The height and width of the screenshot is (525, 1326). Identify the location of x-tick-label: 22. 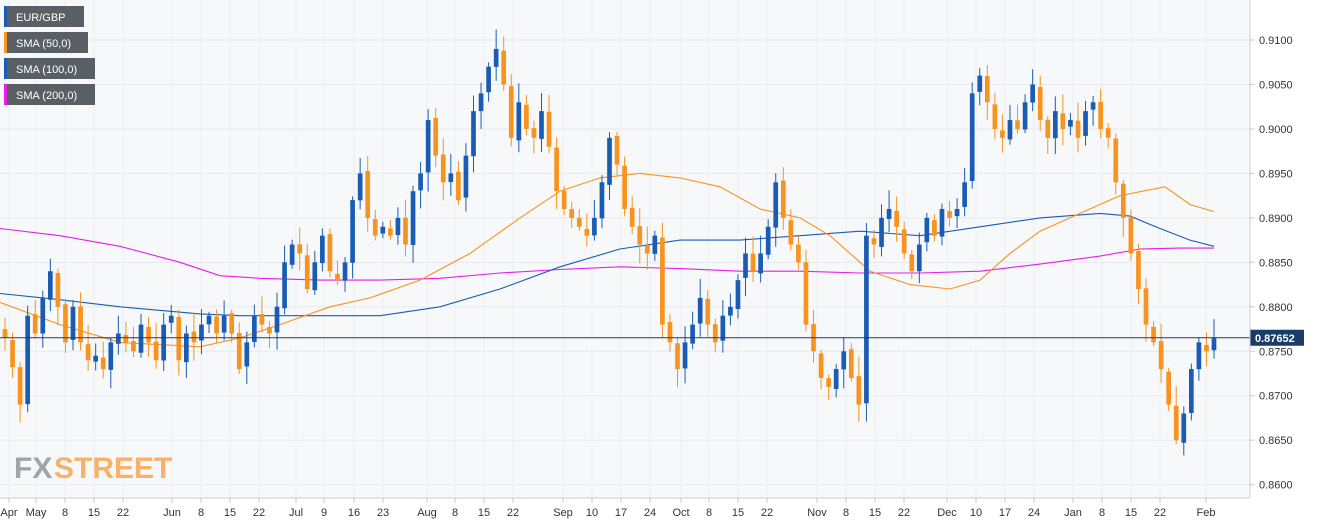
(123, 513).